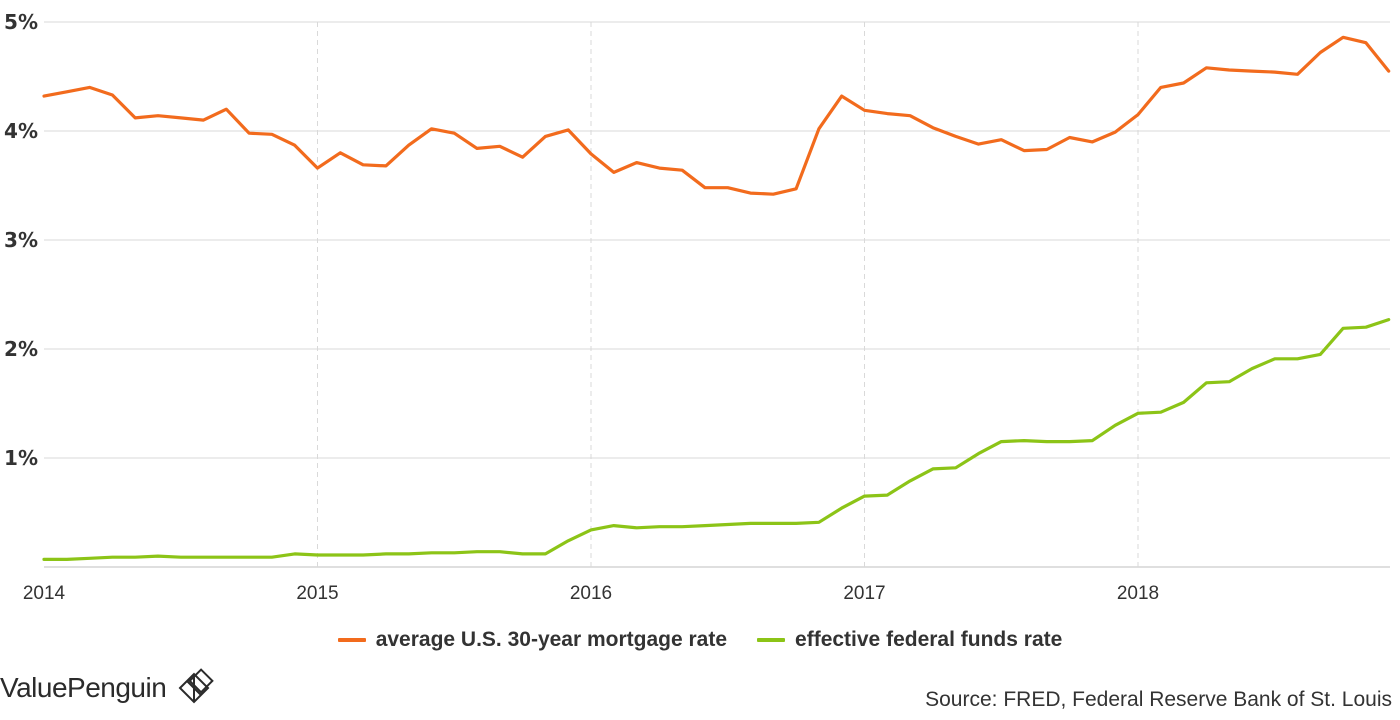  What do you see at coordinates (21, 131) in the screenshot?
I see `y-tick-label: 4%` at bounding box center [21, 131].